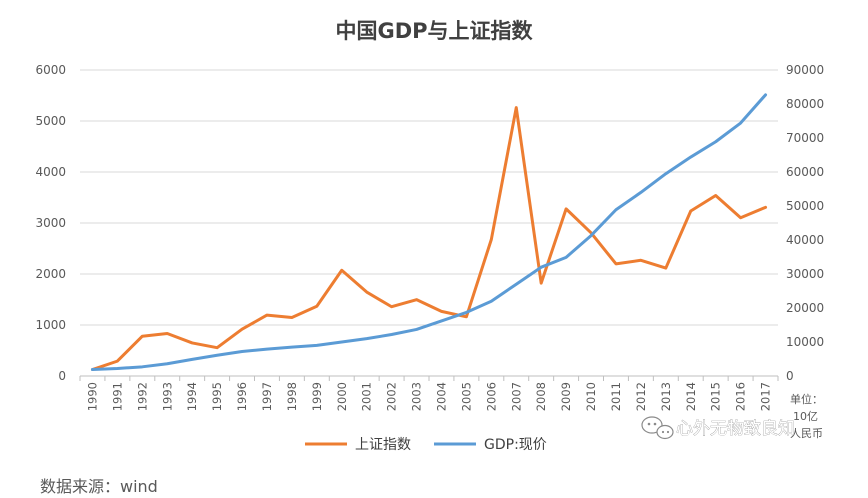 Image resolution: width=868 pixels, height=498 pixels. I want to click on x-tick-label: 2007, so click(516, 396).